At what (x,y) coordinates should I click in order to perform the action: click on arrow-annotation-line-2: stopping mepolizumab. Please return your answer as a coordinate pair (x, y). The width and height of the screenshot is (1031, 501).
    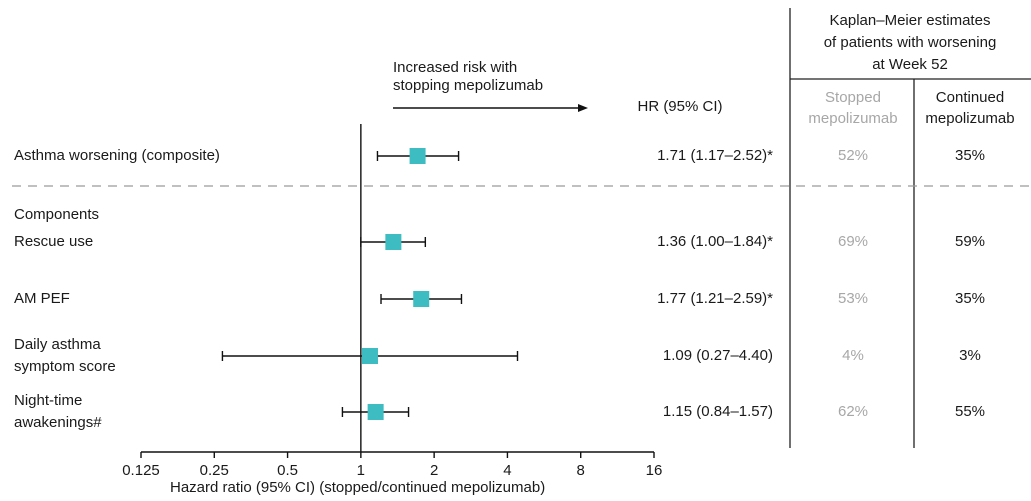
    Looking at the image, I should click on (468, 85).